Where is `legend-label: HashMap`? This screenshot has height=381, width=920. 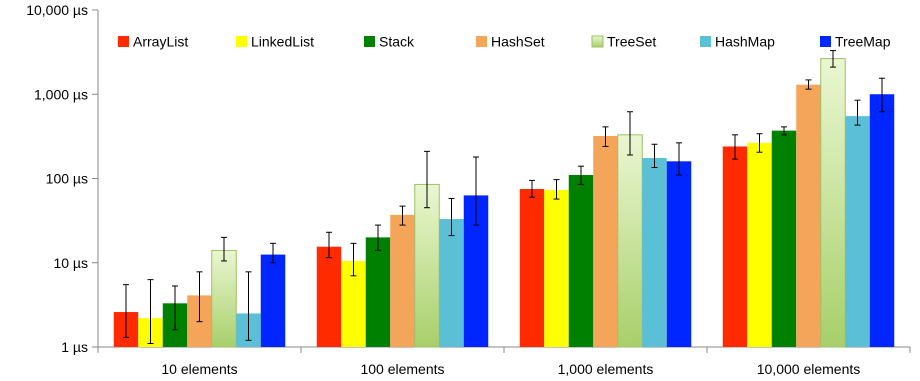
legend-label: HashMap is located at coordinates (745, 42).